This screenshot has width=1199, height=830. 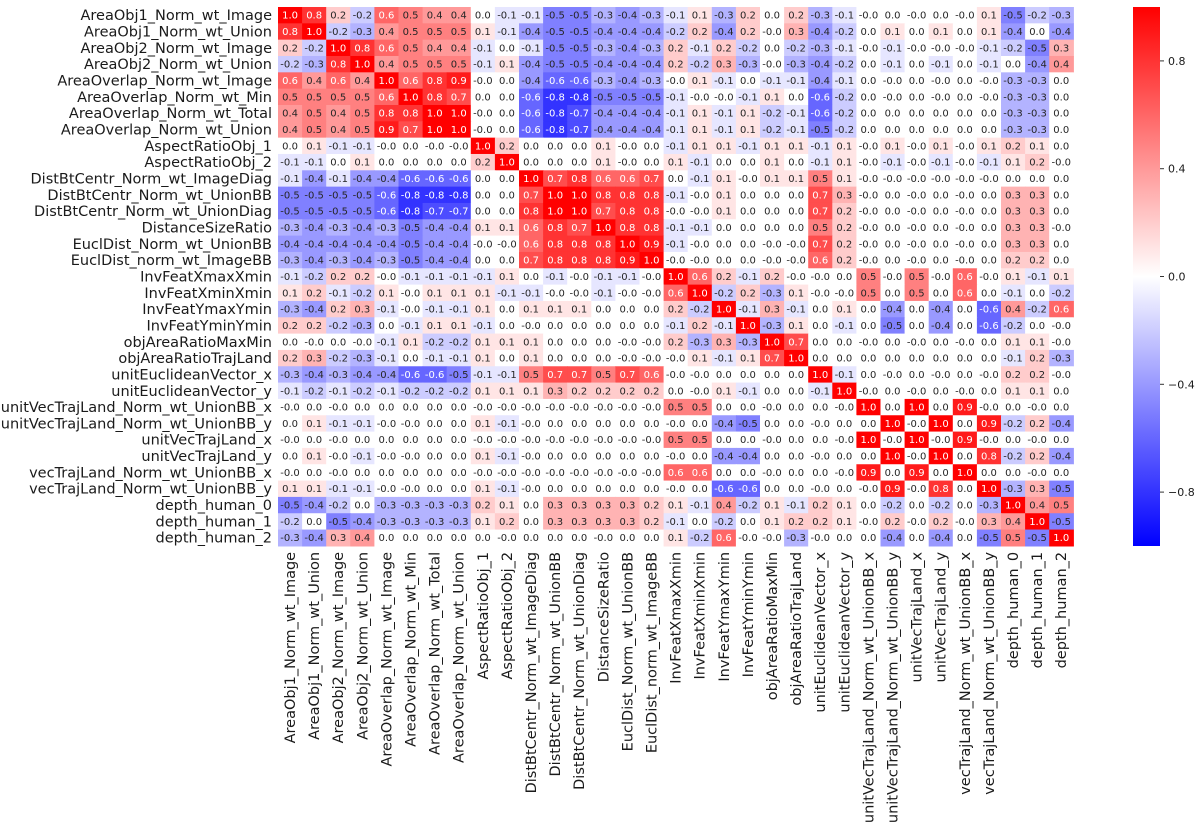 I want to click on cell-value: 0.7, so click(x=579, y=228).